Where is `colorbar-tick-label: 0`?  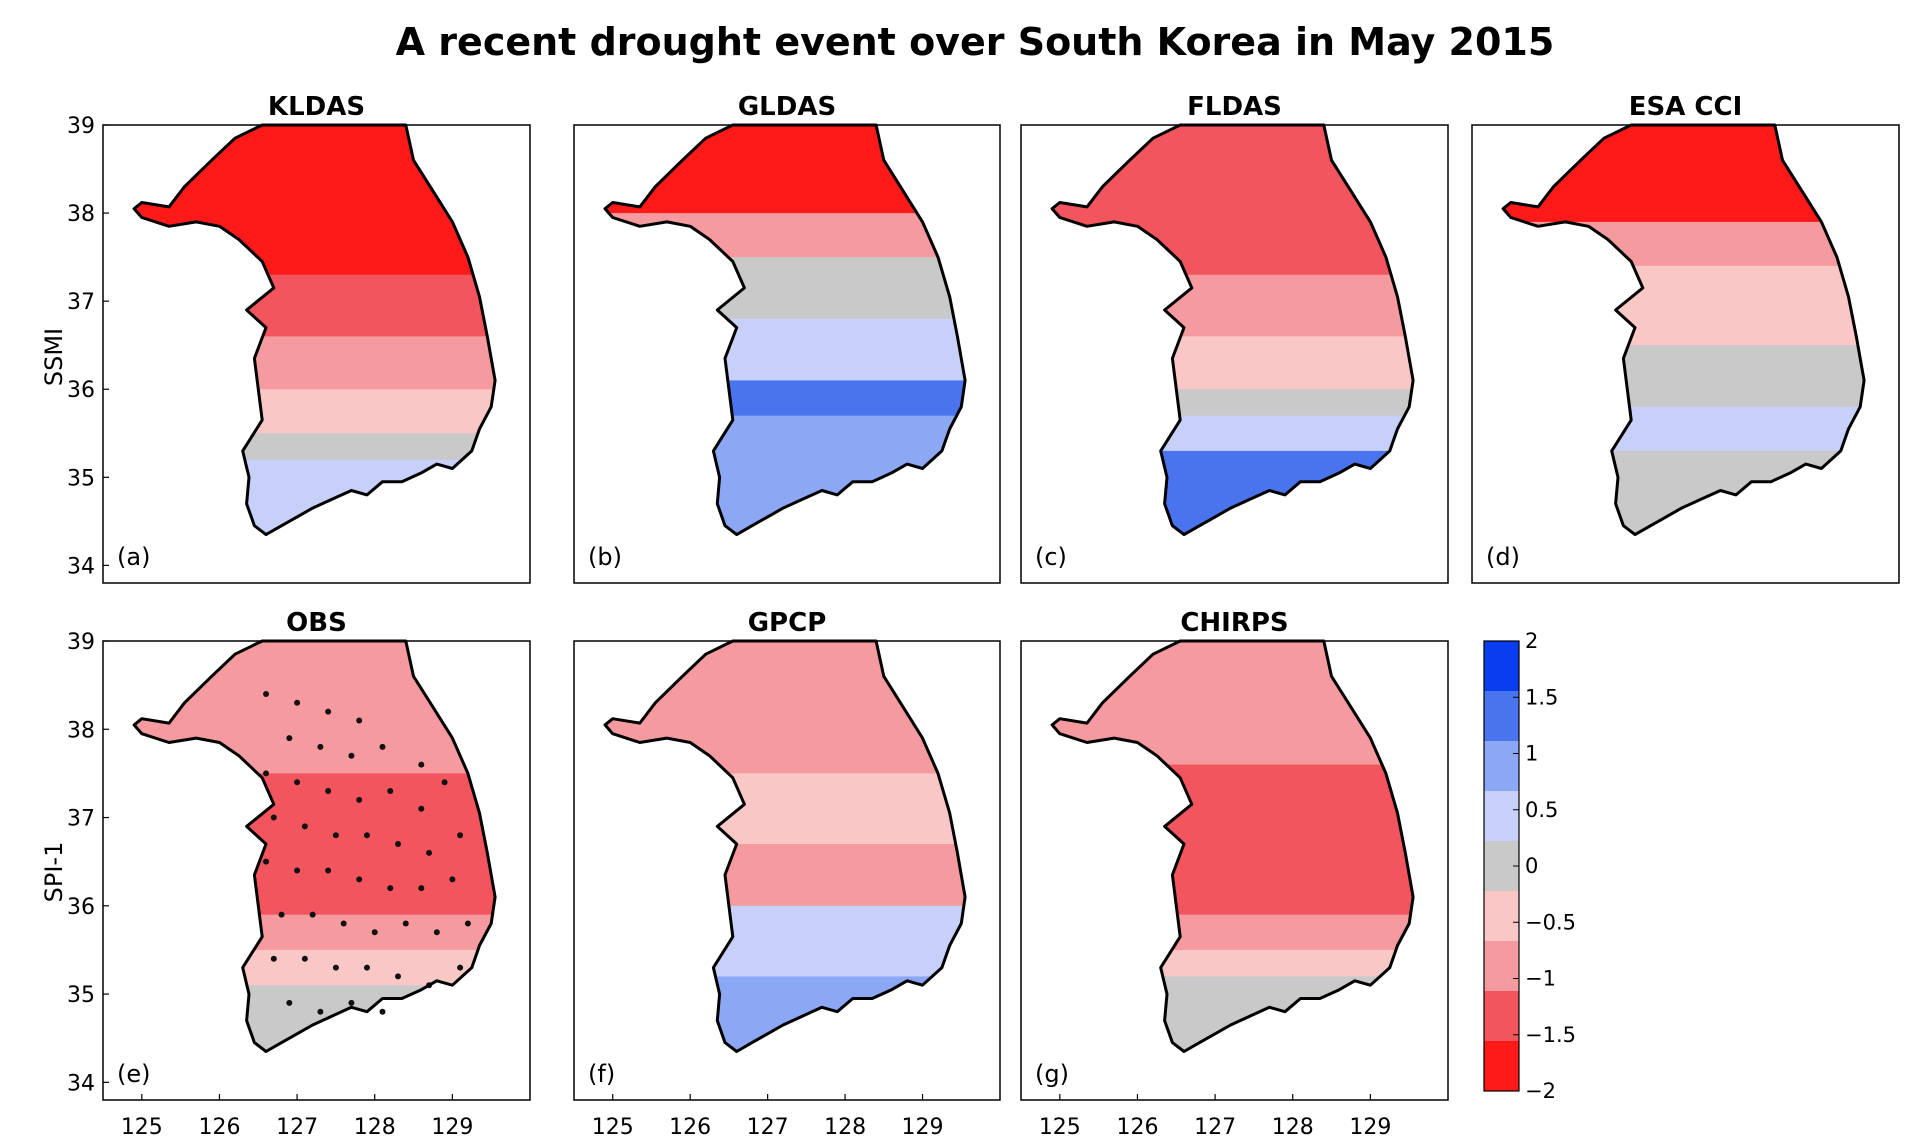 colorbar-tick-label: 0 is located at coordinates (1531, 866).